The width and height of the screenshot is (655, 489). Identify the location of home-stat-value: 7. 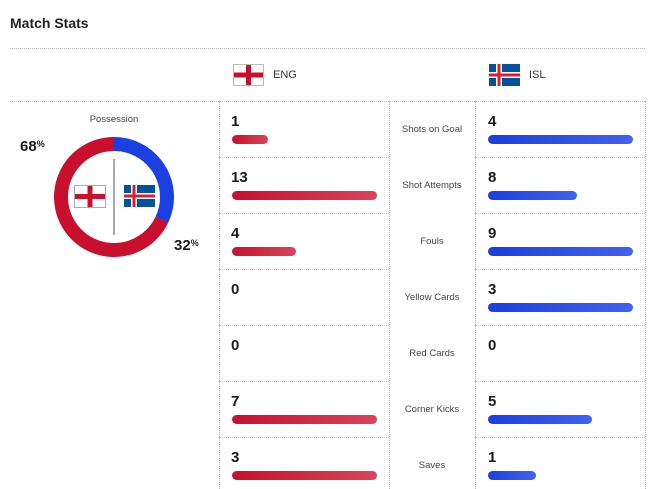
(235, 401).